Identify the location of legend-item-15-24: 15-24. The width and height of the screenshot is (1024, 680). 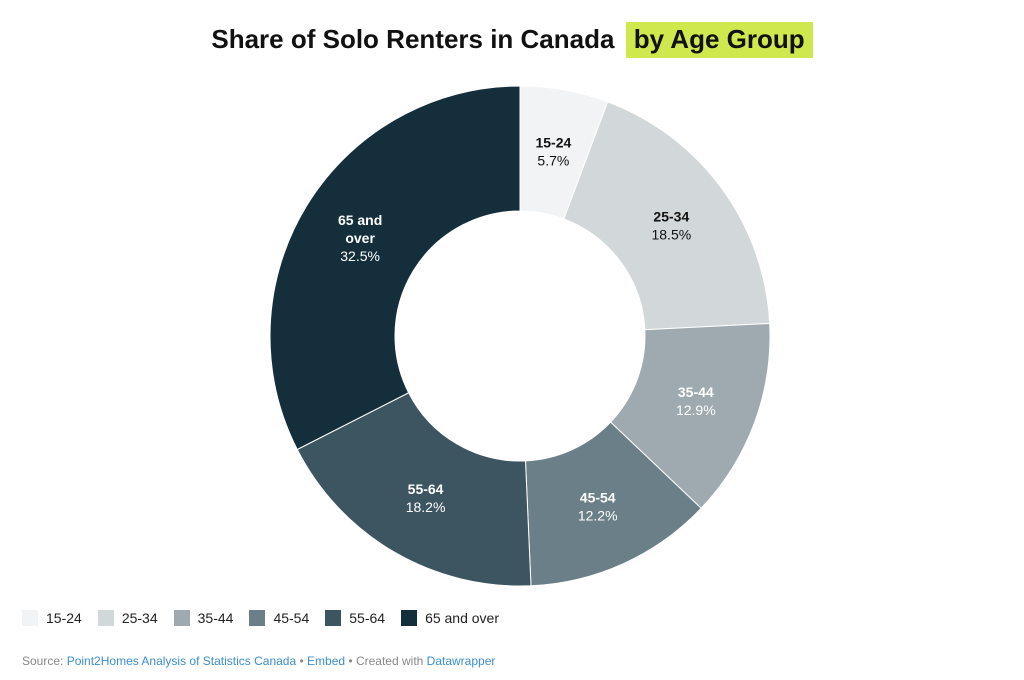
(52, 618).